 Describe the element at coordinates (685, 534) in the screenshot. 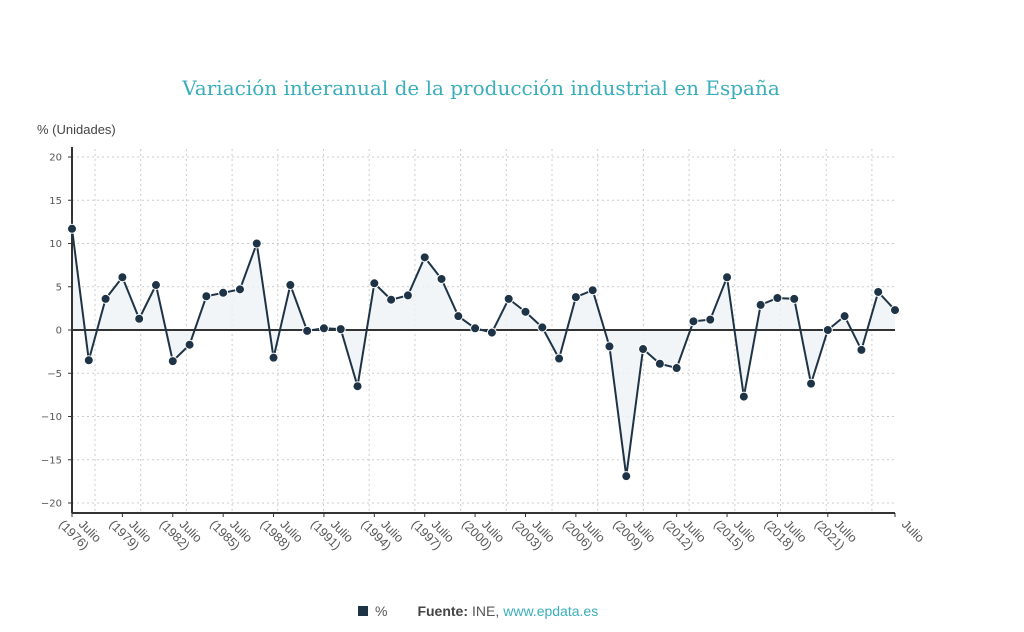

I see `x-tick-label: Julio(2012)` at that location.